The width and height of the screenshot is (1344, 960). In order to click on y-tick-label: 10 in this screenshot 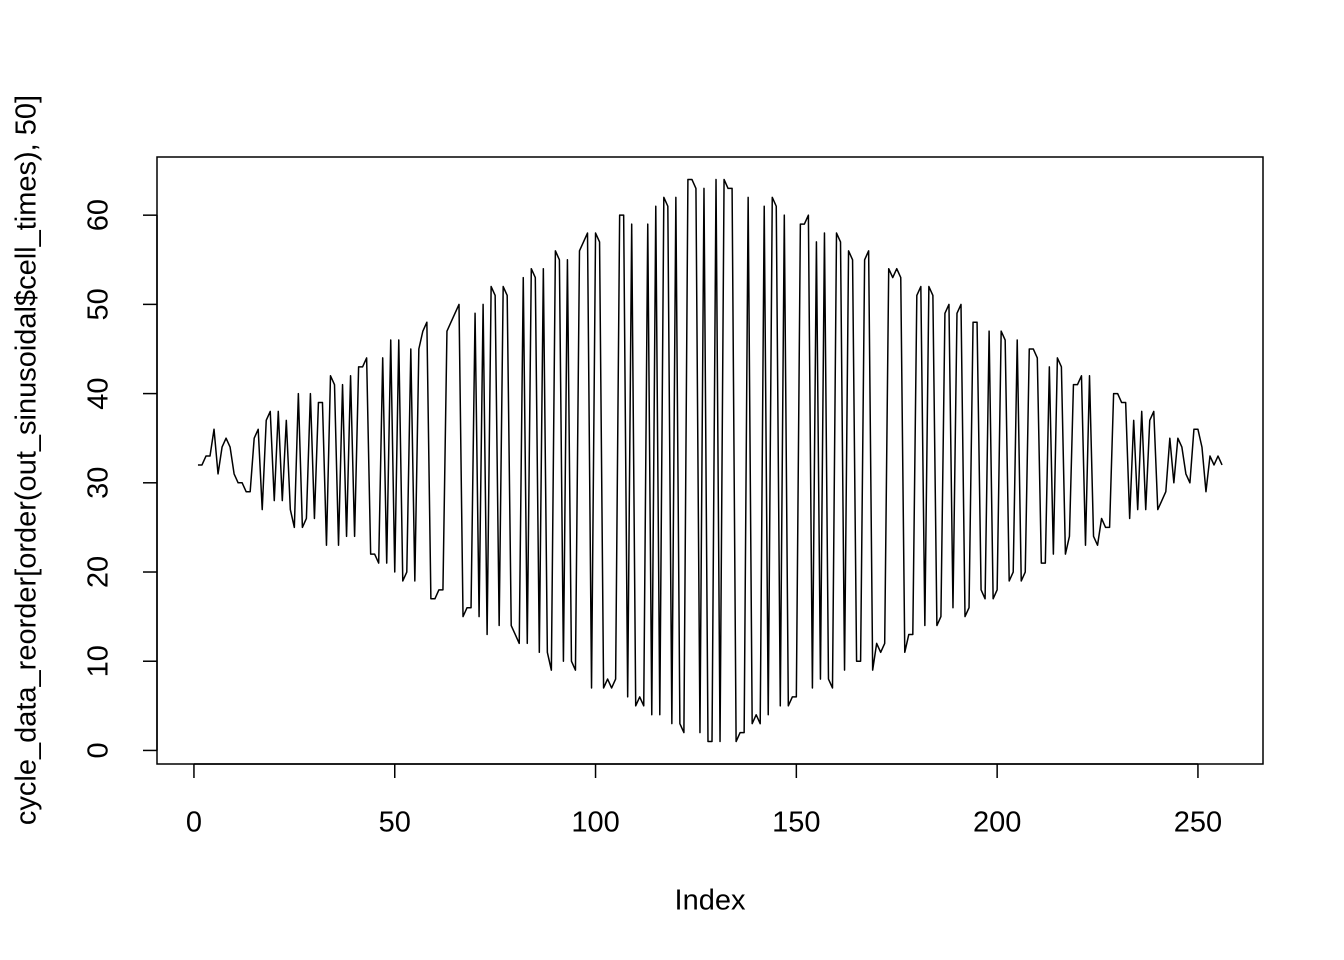, I will do `click(99, 661)`.